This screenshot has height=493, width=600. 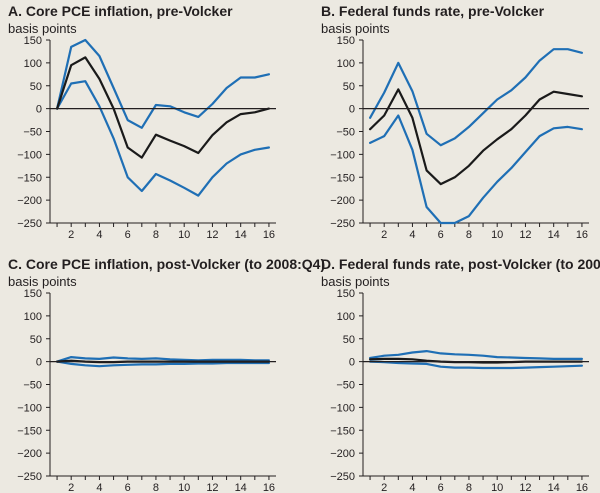 What do you see at coordinates (433, 11) in the screenshot?
I see `panel-title: B. Federal funds rate, pre-Volcker` at bounding box center [433, 11].